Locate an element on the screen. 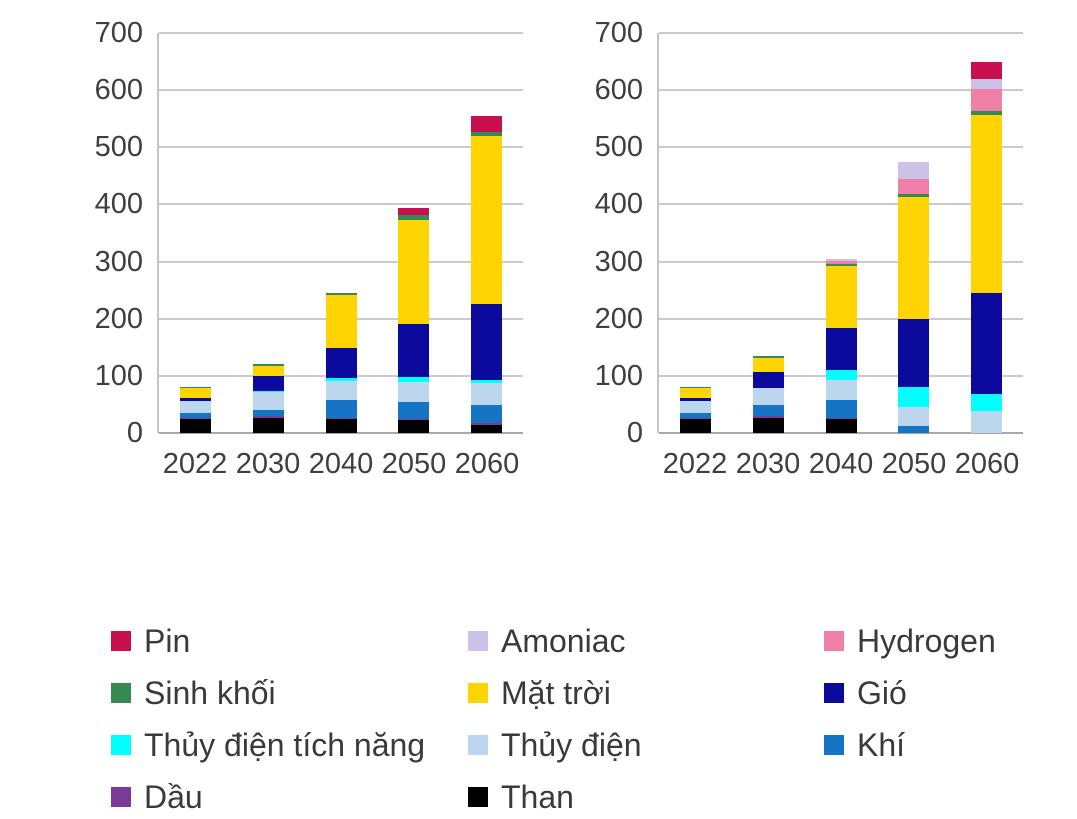 The height and width of the screenshot is (819, 1077). legend-label: Sinh khối is located at coordinates (210, 692).